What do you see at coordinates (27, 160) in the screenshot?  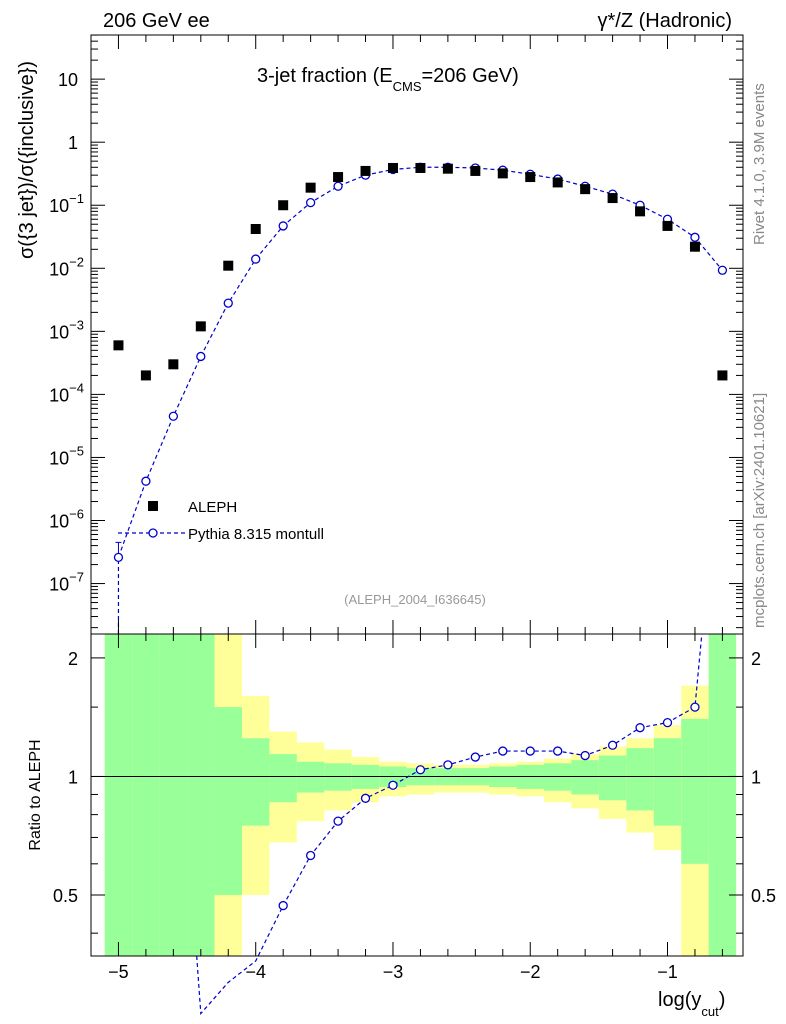 I see `y-axis-label: σ({3 jet})/σ({inclusive})` at bounding box center [27, 160].